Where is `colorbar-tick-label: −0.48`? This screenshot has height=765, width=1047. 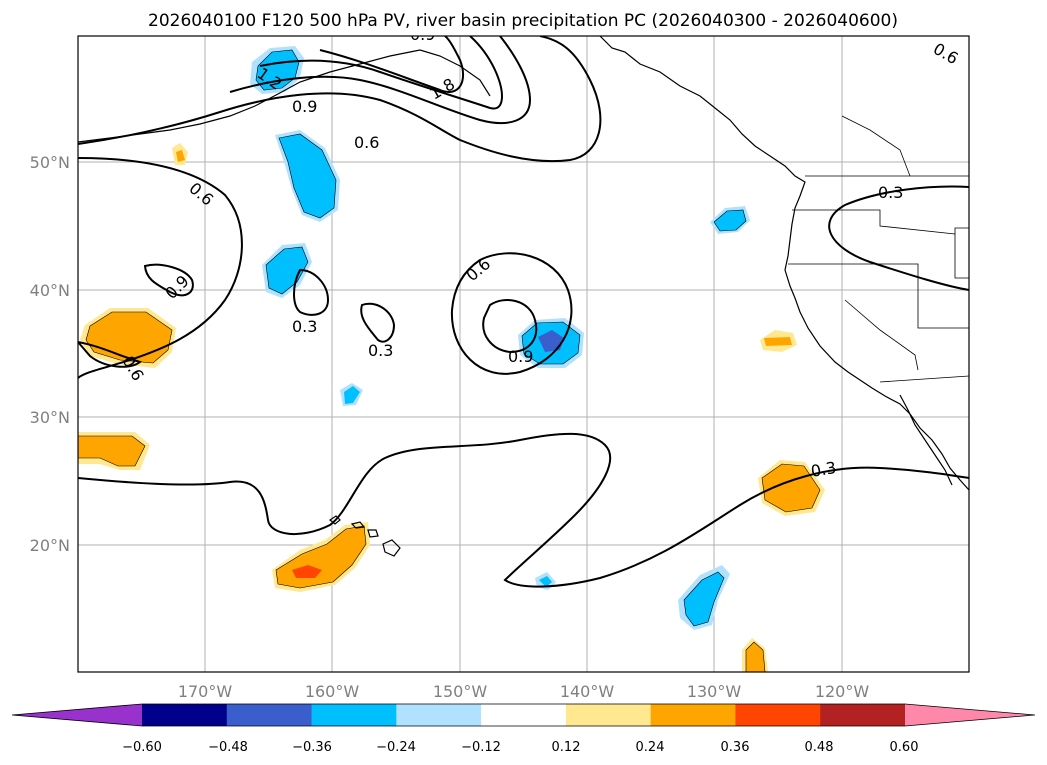 colorbar-tick-label: −0.48 is located at coordinates (228, 747).